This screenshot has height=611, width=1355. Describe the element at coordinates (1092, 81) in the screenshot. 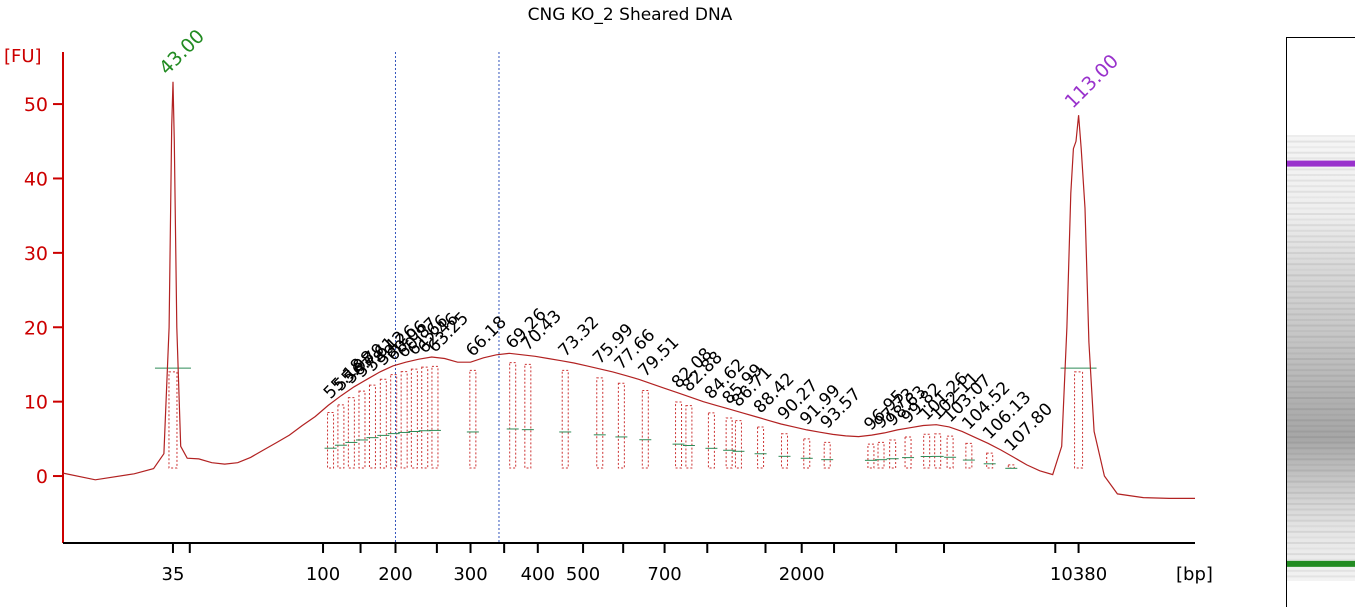

I see `marker-label: 113.00` at that location.